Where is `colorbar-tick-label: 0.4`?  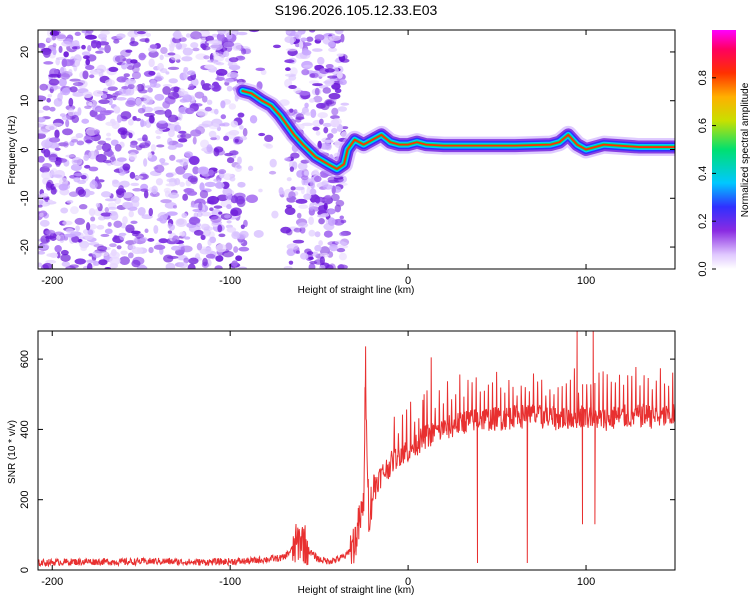
colorbar-tick-label: 0.4 is located at coordinates (703, 173).